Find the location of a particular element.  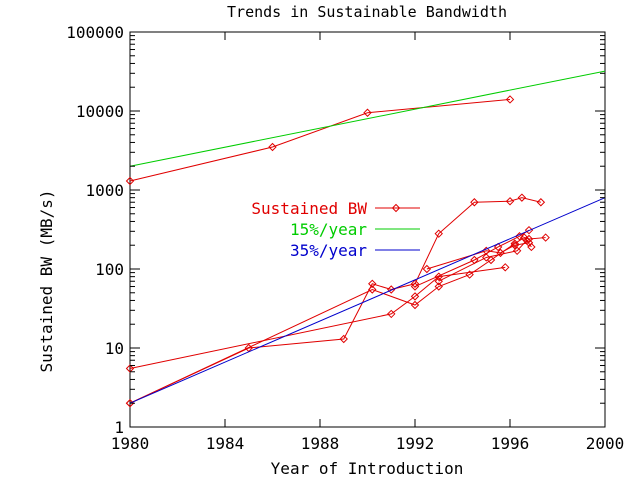

y-tick-label: 100 is located at coordinates (109, 269).